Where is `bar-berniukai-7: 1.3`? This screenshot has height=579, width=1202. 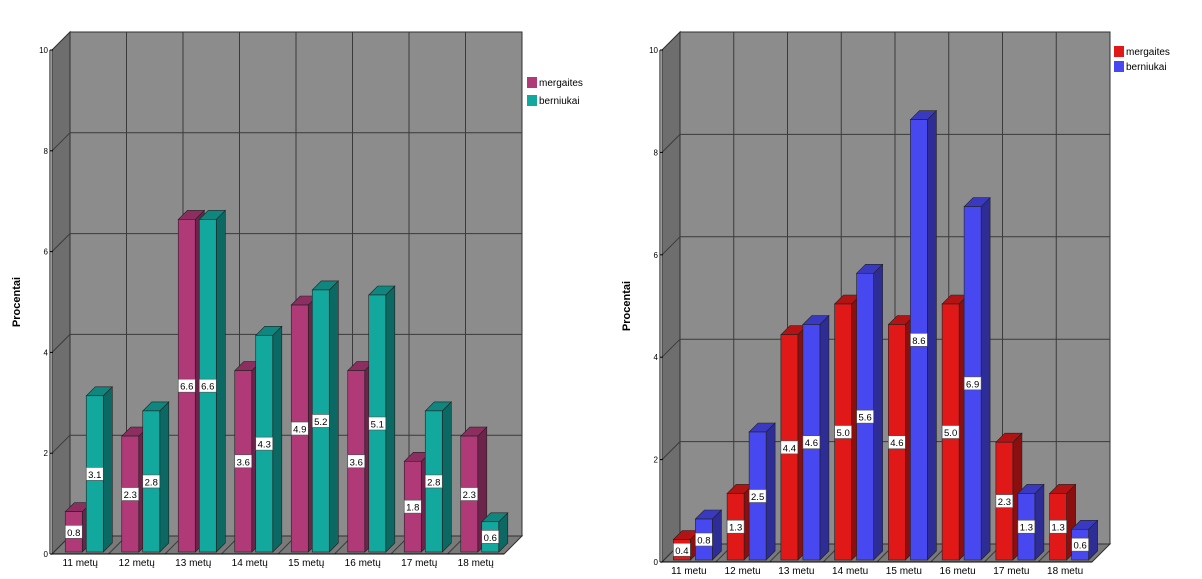 bar-berniukai-7: 1.3 is located at coordinates (1031, 522).